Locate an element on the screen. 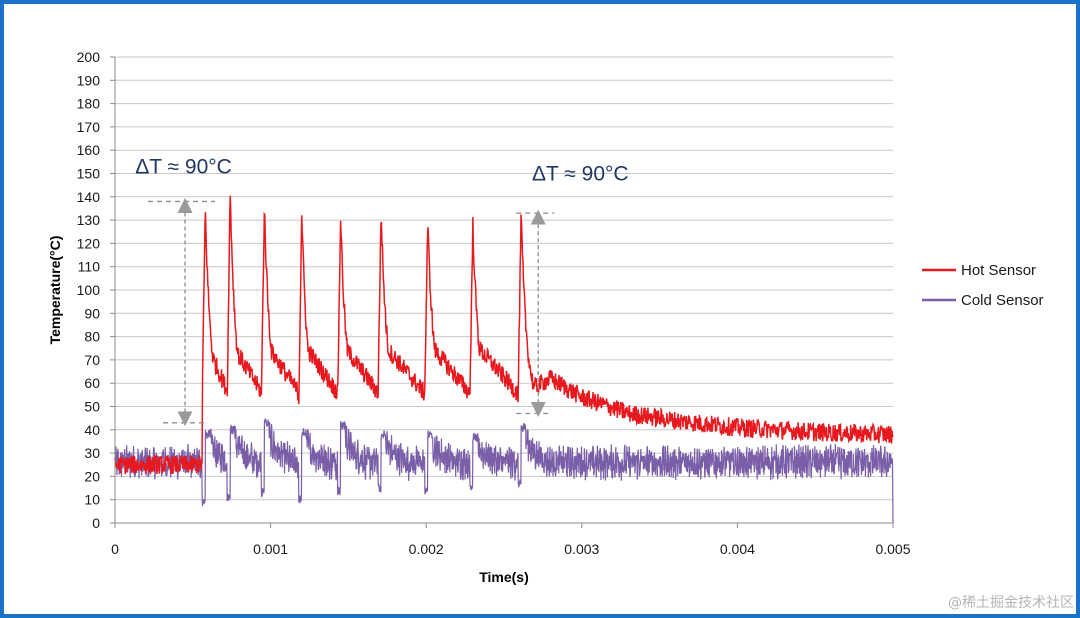 This screenshot has height=618, width=1080. legend: Hot Sensor Cold Sensor is located at coordinates (983, 285).